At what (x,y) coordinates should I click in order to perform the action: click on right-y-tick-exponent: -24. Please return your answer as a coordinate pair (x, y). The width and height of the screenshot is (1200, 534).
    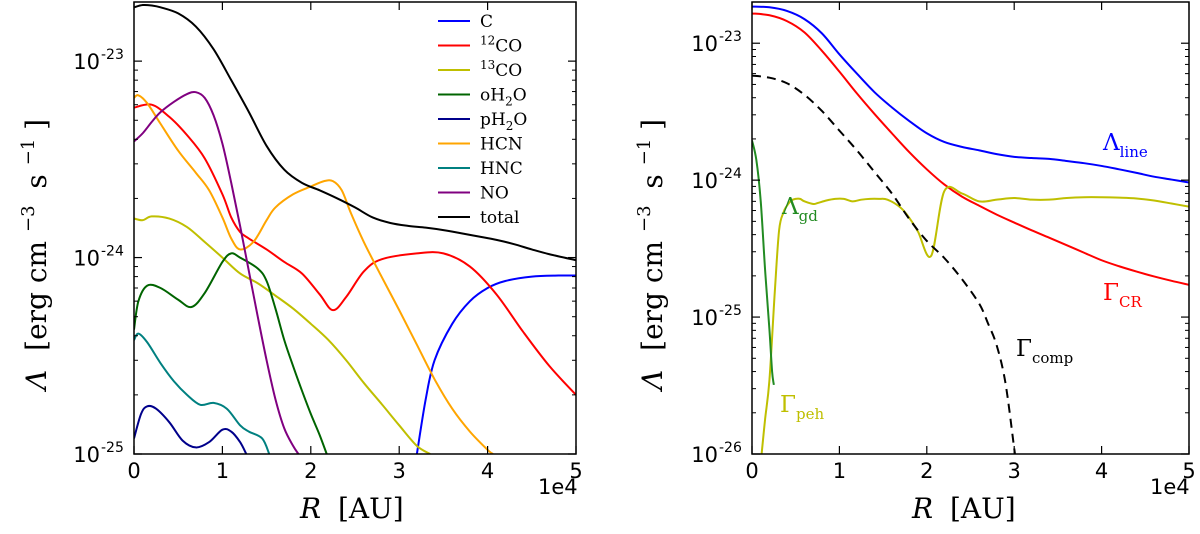
    Looking at the image, I should click on (730, 174).